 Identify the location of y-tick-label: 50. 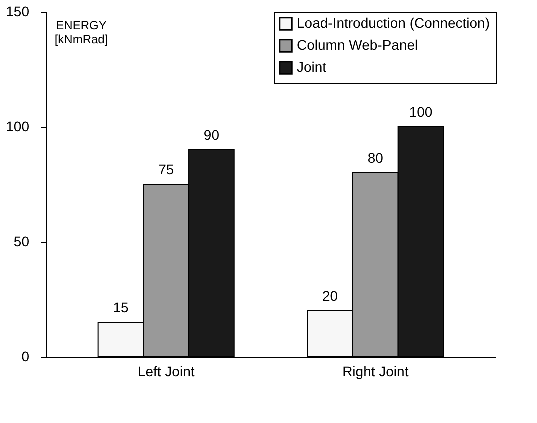
(22, 242).